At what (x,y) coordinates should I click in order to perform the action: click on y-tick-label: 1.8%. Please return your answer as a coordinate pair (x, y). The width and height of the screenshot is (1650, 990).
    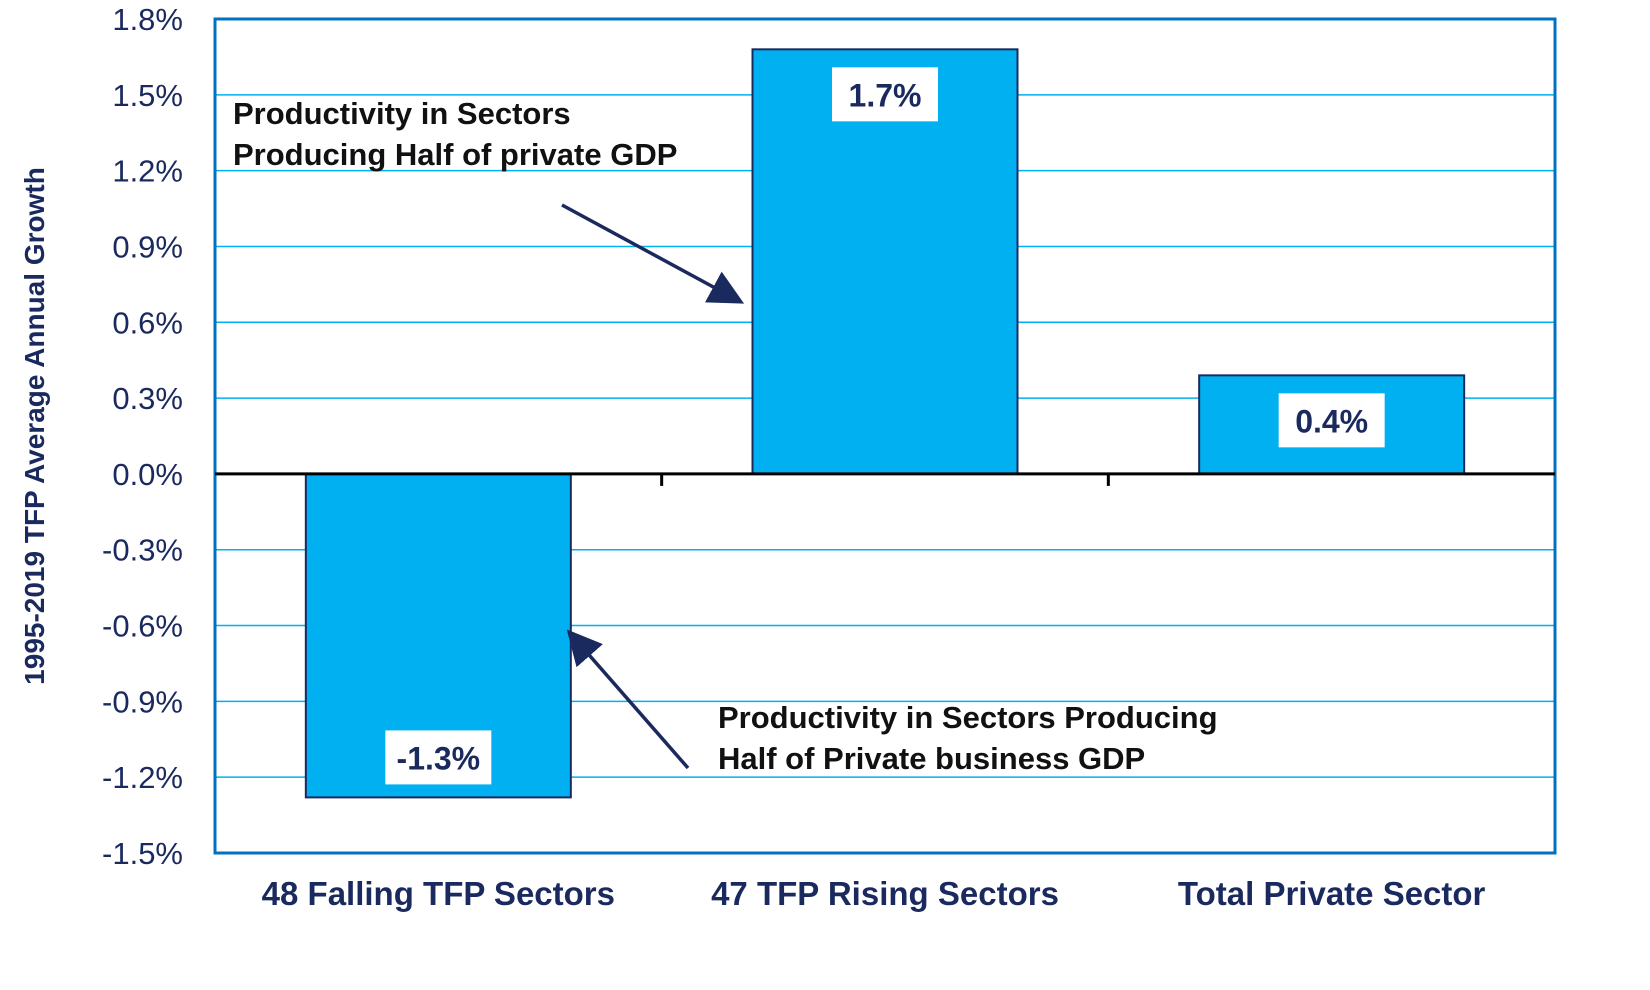
    Looking at the image, I should click on (147, 19).